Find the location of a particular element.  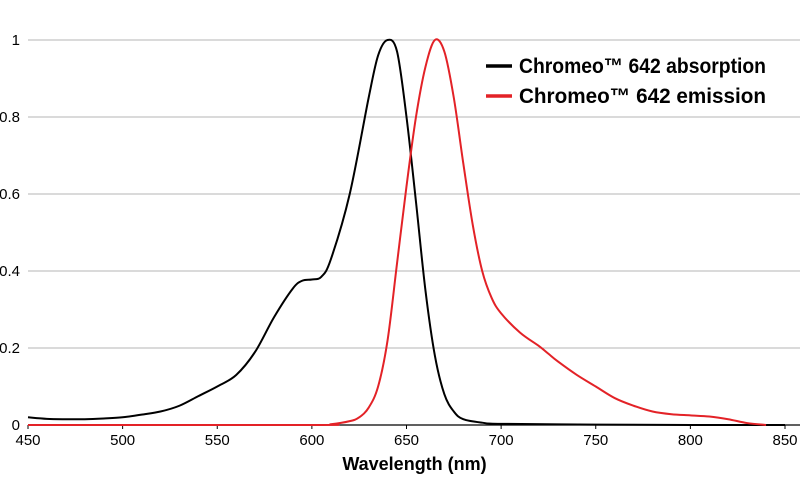

legend-label: Chromeo™ 642 absorption is located at coordinates (642, 66).